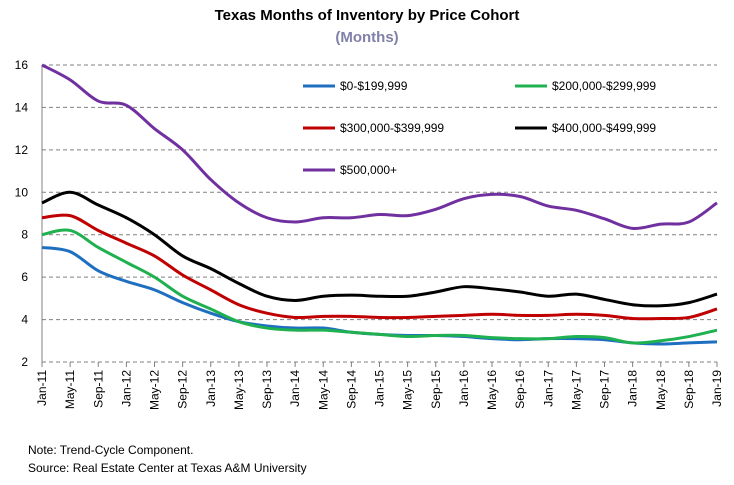  Describe the element at coordinates (24, 277) in the screenshot. I see `y-tick-label: 6` at that location.